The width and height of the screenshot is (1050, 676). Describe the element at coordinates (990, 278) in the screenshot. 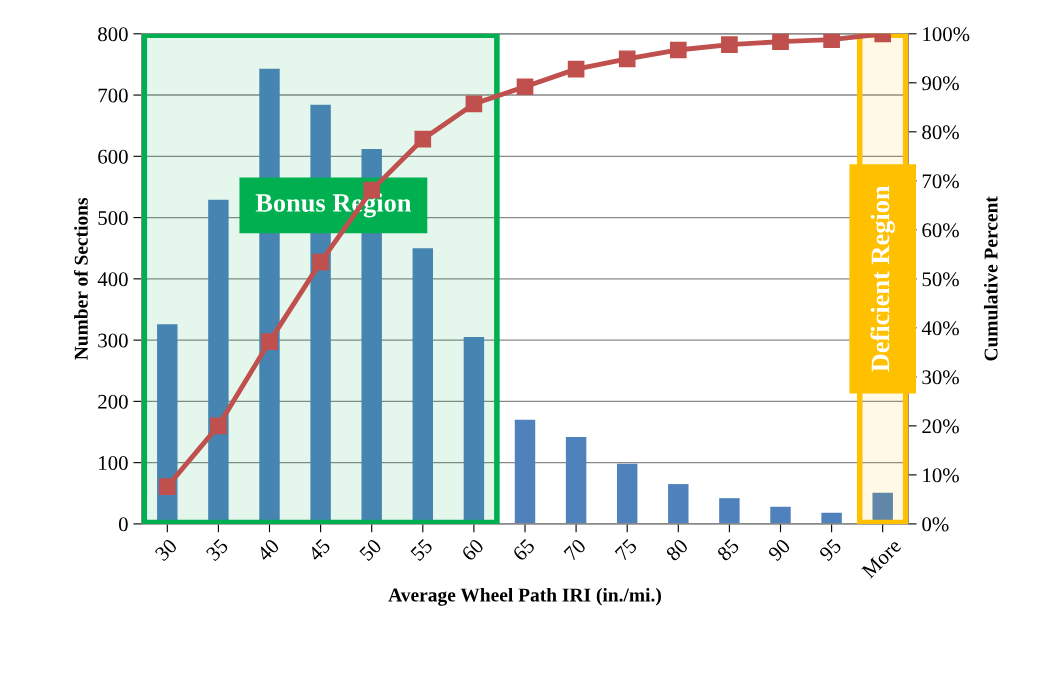

I see `y2-axis-title: Cumulative Percent` at that location.